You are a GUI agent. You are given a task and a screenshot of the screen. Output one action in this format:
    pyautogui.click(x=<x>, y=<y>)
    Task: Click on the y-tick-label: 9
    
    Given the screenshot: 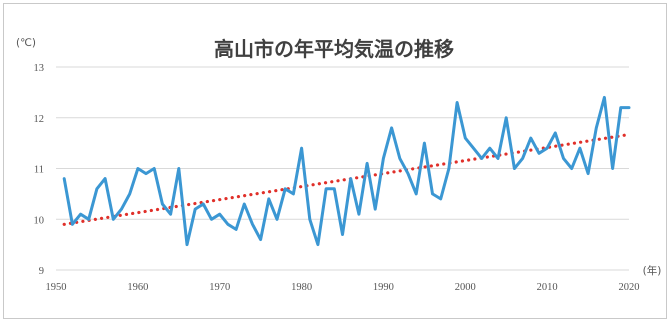 What is the action you would take?
    pyautogui.click(x=41, y=271)
    